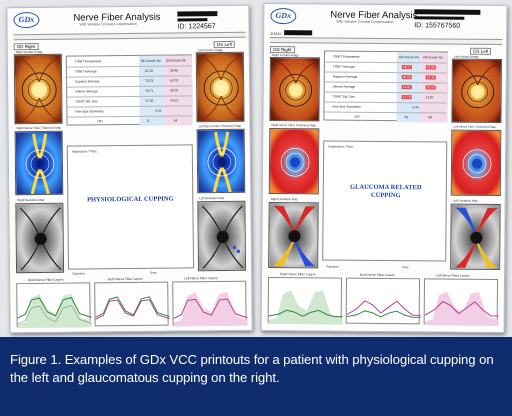 Image resolution: width=512 pixels, height=416 pixels. What do you see at coordinates (175, 120) in the screenshot?
I see `nfi-os: 14` at bounding box center [175, 120].